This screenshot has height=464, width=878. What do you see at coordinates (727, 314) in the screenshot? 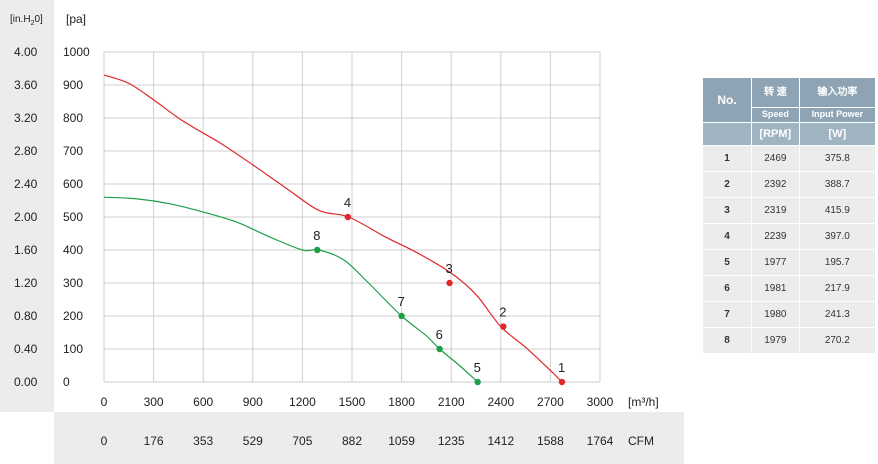
I see `row-no: 7` at bounding box center [727, 314].